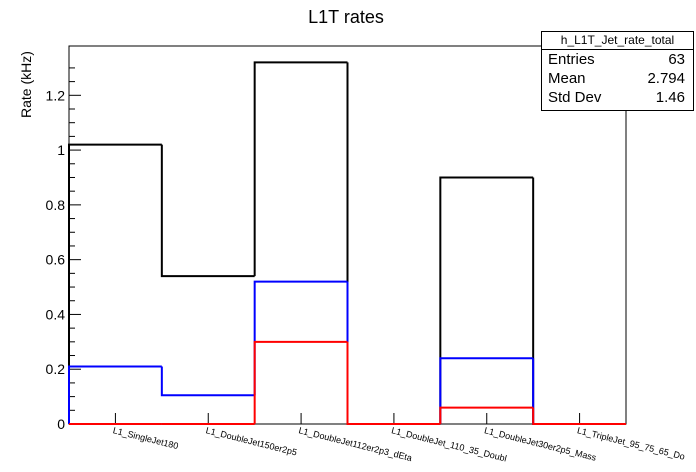 The width and height of the screenshot is (696, 472). What do you see at coordinates (56, 260) in the screenshot?
I see `y-tick-label: 0.6` at bounding box center [56, 260].